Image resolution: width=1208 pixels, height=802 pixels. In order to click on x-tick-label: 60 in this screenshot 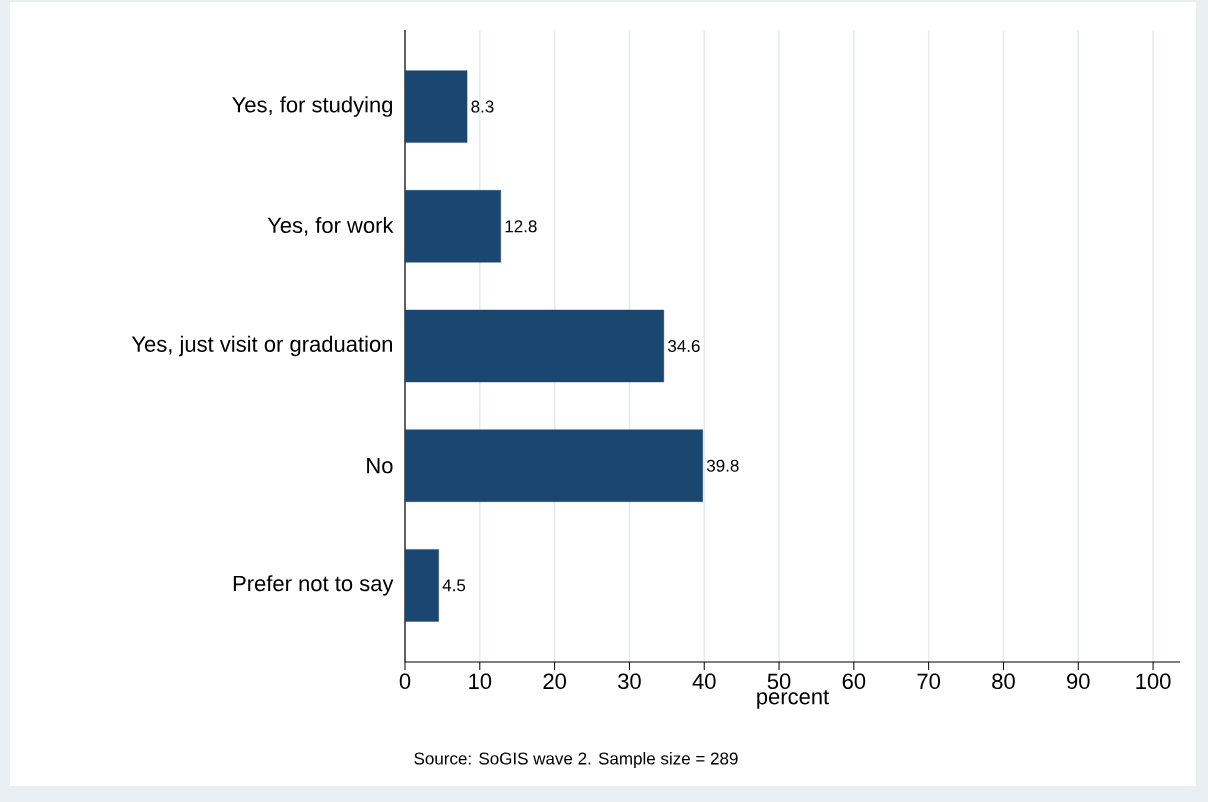, I will do `click(854, 681)`.